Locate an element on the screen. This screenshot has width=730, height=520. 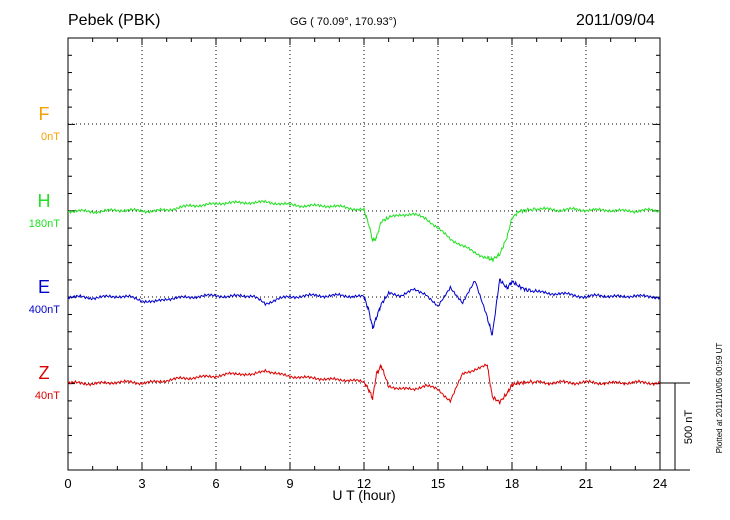
x-tick-label: 15 is located at coordinates (438, 483).